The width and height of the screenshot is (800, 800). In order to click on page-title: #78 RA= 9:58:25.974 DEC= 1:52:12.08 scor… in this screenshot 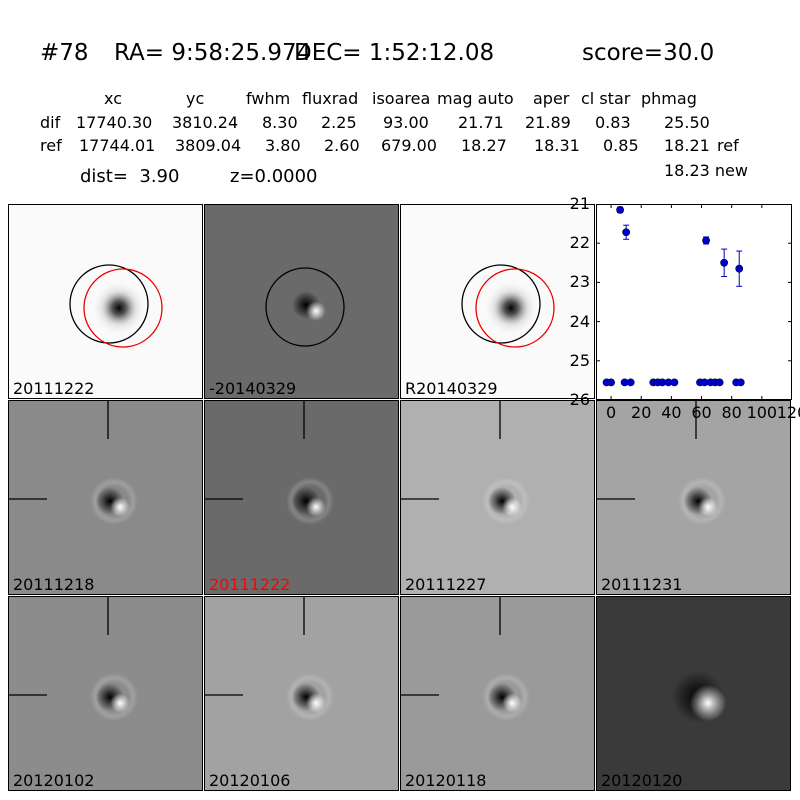, I will do `click(377, 105)`.